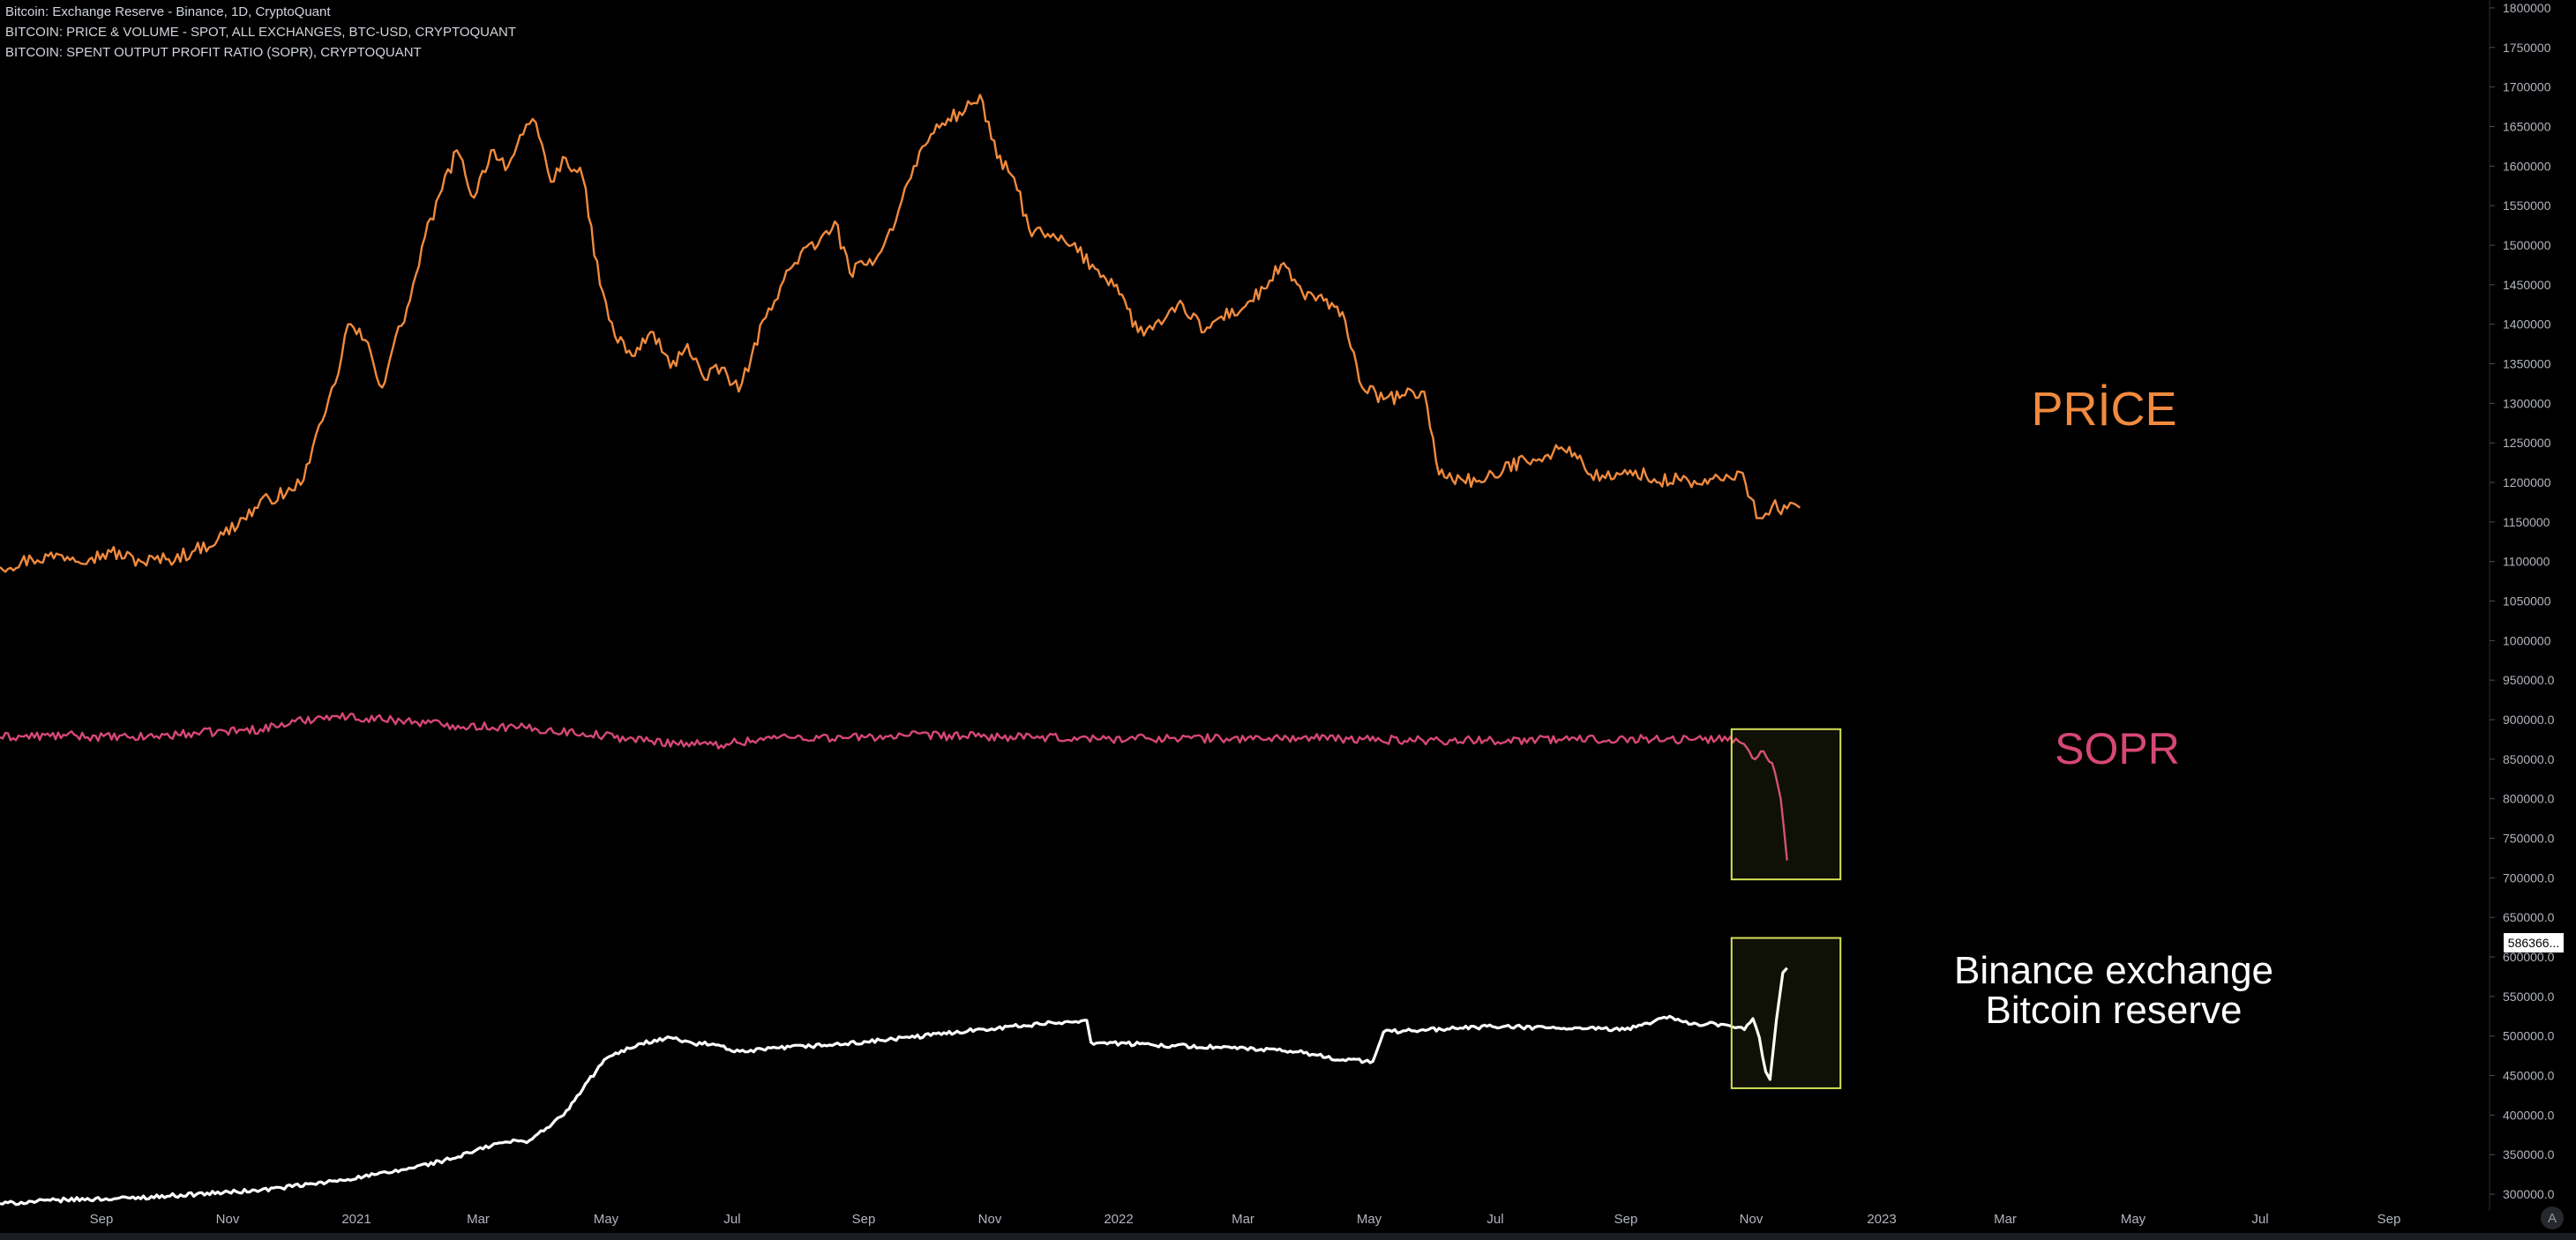  What do you see at coordinates (2529, 799) in the screenshot?
I see `y-tick-label: 800000.0` at bounding box center [2529, 799].